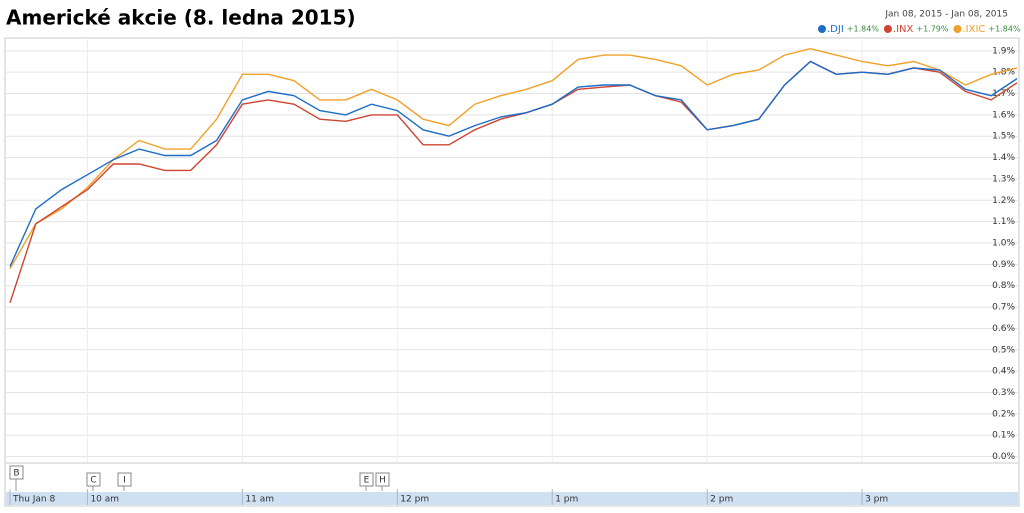 Image resolution: width=1024 pixels, height=513 pixels. What do you see at coordinates (1003, 73) in the screenshot?
I see `y-tick-label: 1.8%` at bounding box center [1003, 73].